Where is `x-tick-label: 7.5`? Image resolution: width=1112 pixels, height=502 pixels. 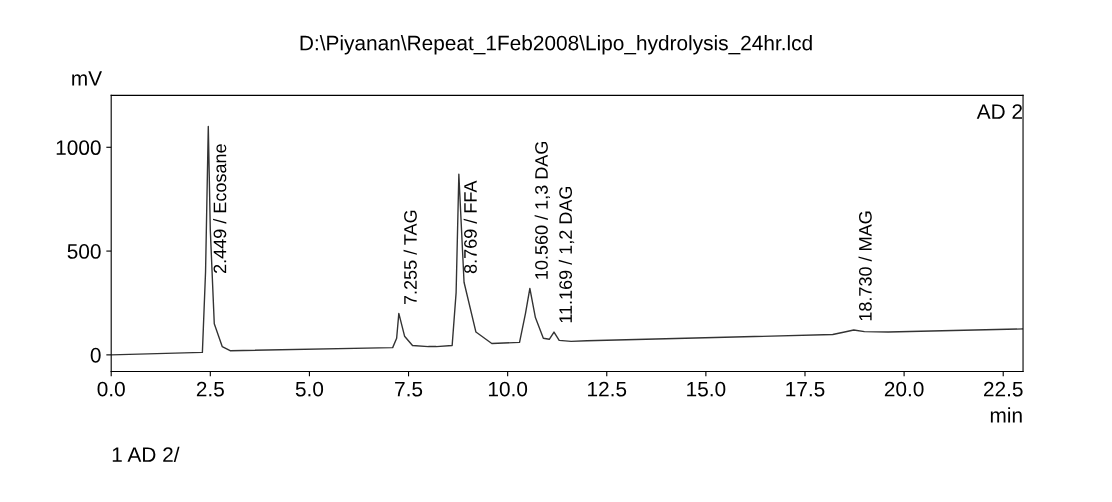 x-tick-label: 7.5 is located at coordinates (409, 389).